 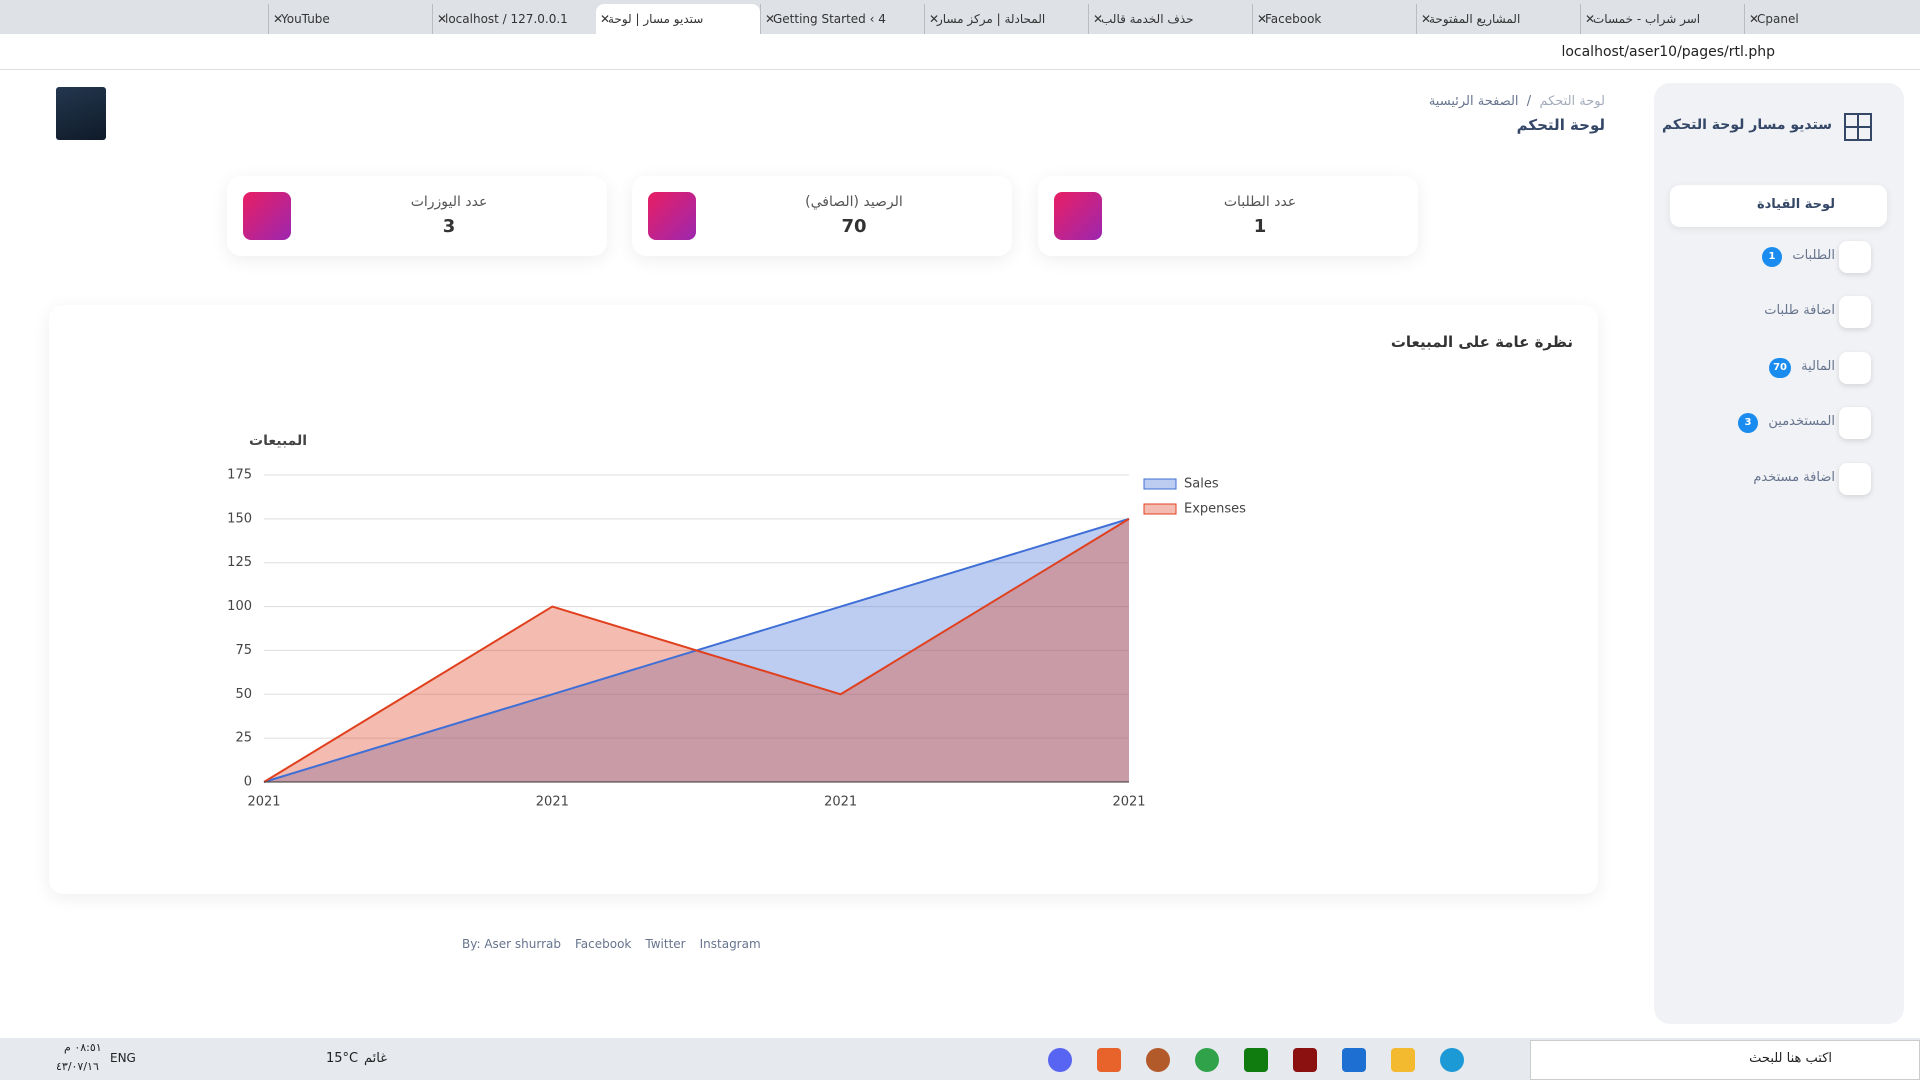 What do you see at coordinates (960, 52) in the screenshot?
I see `address-bar` at bounding box center [960, 52].